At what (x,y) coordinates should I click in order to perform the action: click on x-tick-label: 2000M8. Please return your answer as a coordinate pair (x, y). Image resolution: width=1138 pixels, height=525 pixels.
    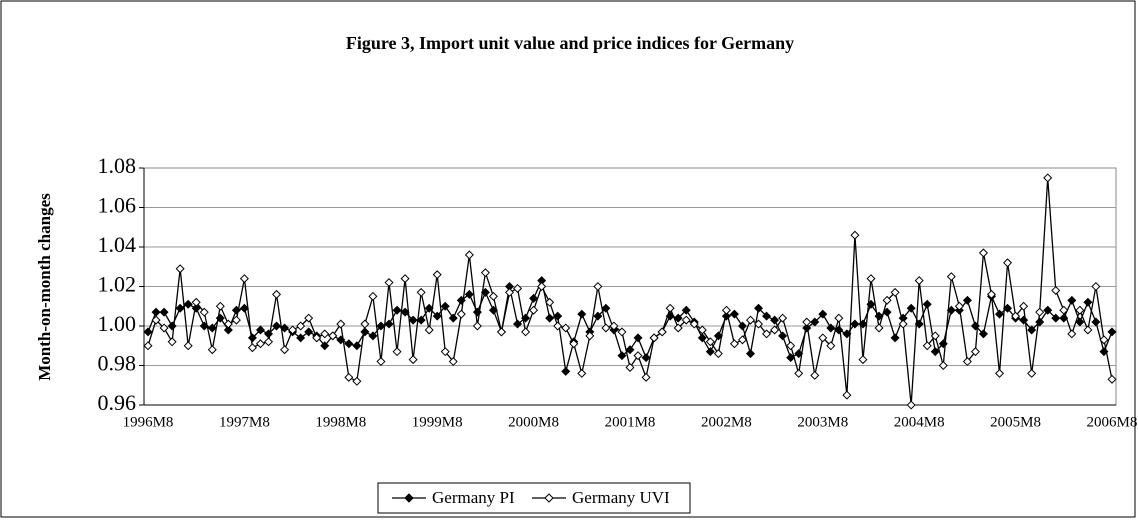
    Looking at the image, I should click on (533, 422).